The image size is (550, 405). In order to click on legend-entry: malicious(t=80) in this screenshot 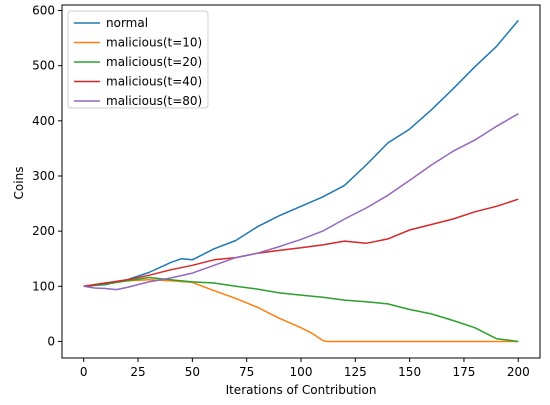, I will do `click(154, 101)`.